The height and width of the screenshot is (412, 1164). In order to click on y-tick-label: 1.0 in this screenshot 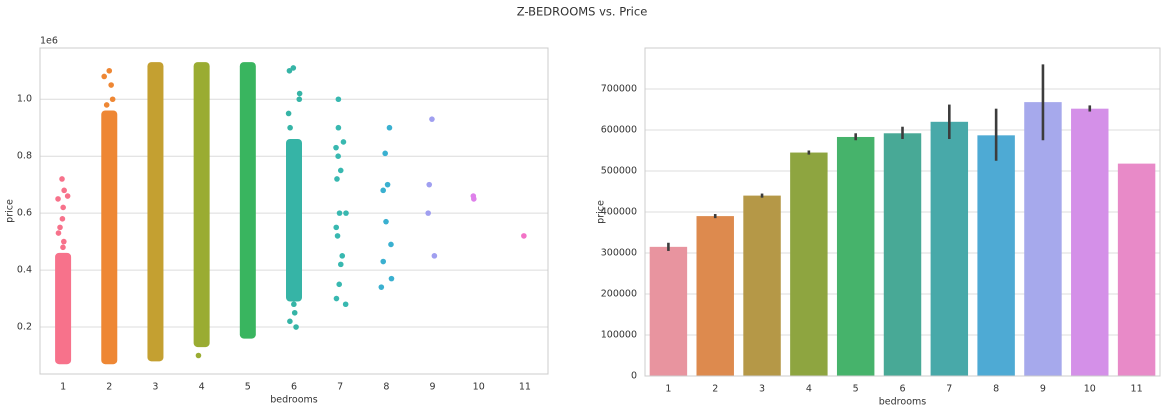, I will do `click(24, 99)`.